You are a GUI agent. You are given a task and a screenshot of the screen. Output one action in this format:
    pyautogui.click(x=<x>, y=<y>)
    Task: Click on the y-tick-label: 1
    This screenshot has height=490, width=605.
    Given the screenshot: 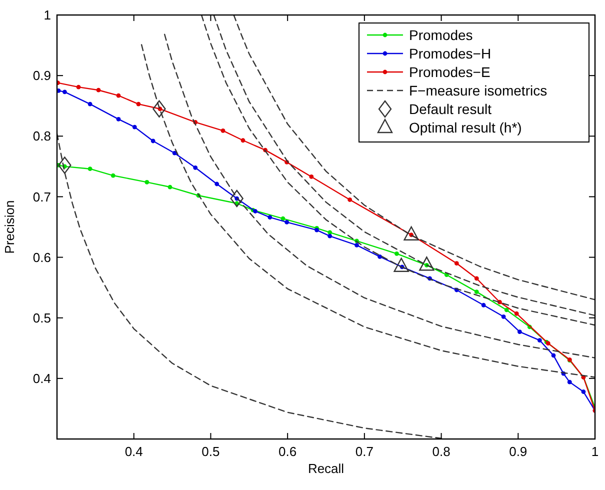 What is the action you would take?
    pyautogui.click(x=47, y=15)
    